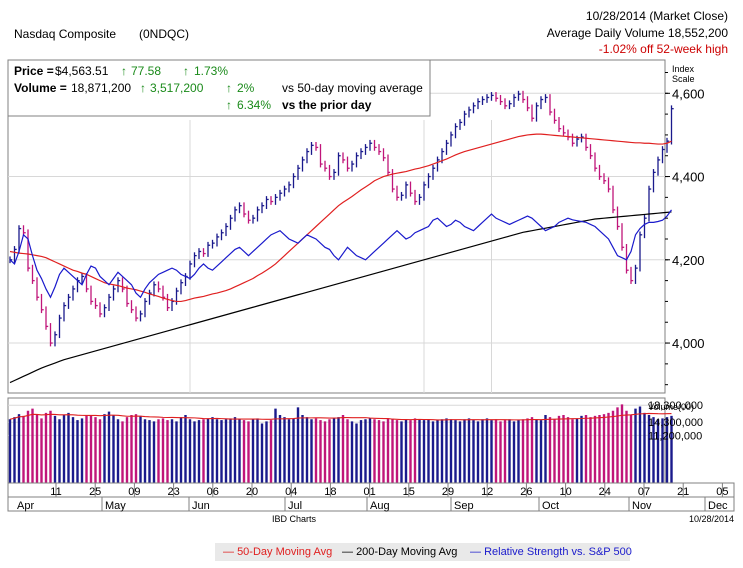 This screenshot has width=743, height=568. I want to click on x-day-label: 04, so click(291, 492).